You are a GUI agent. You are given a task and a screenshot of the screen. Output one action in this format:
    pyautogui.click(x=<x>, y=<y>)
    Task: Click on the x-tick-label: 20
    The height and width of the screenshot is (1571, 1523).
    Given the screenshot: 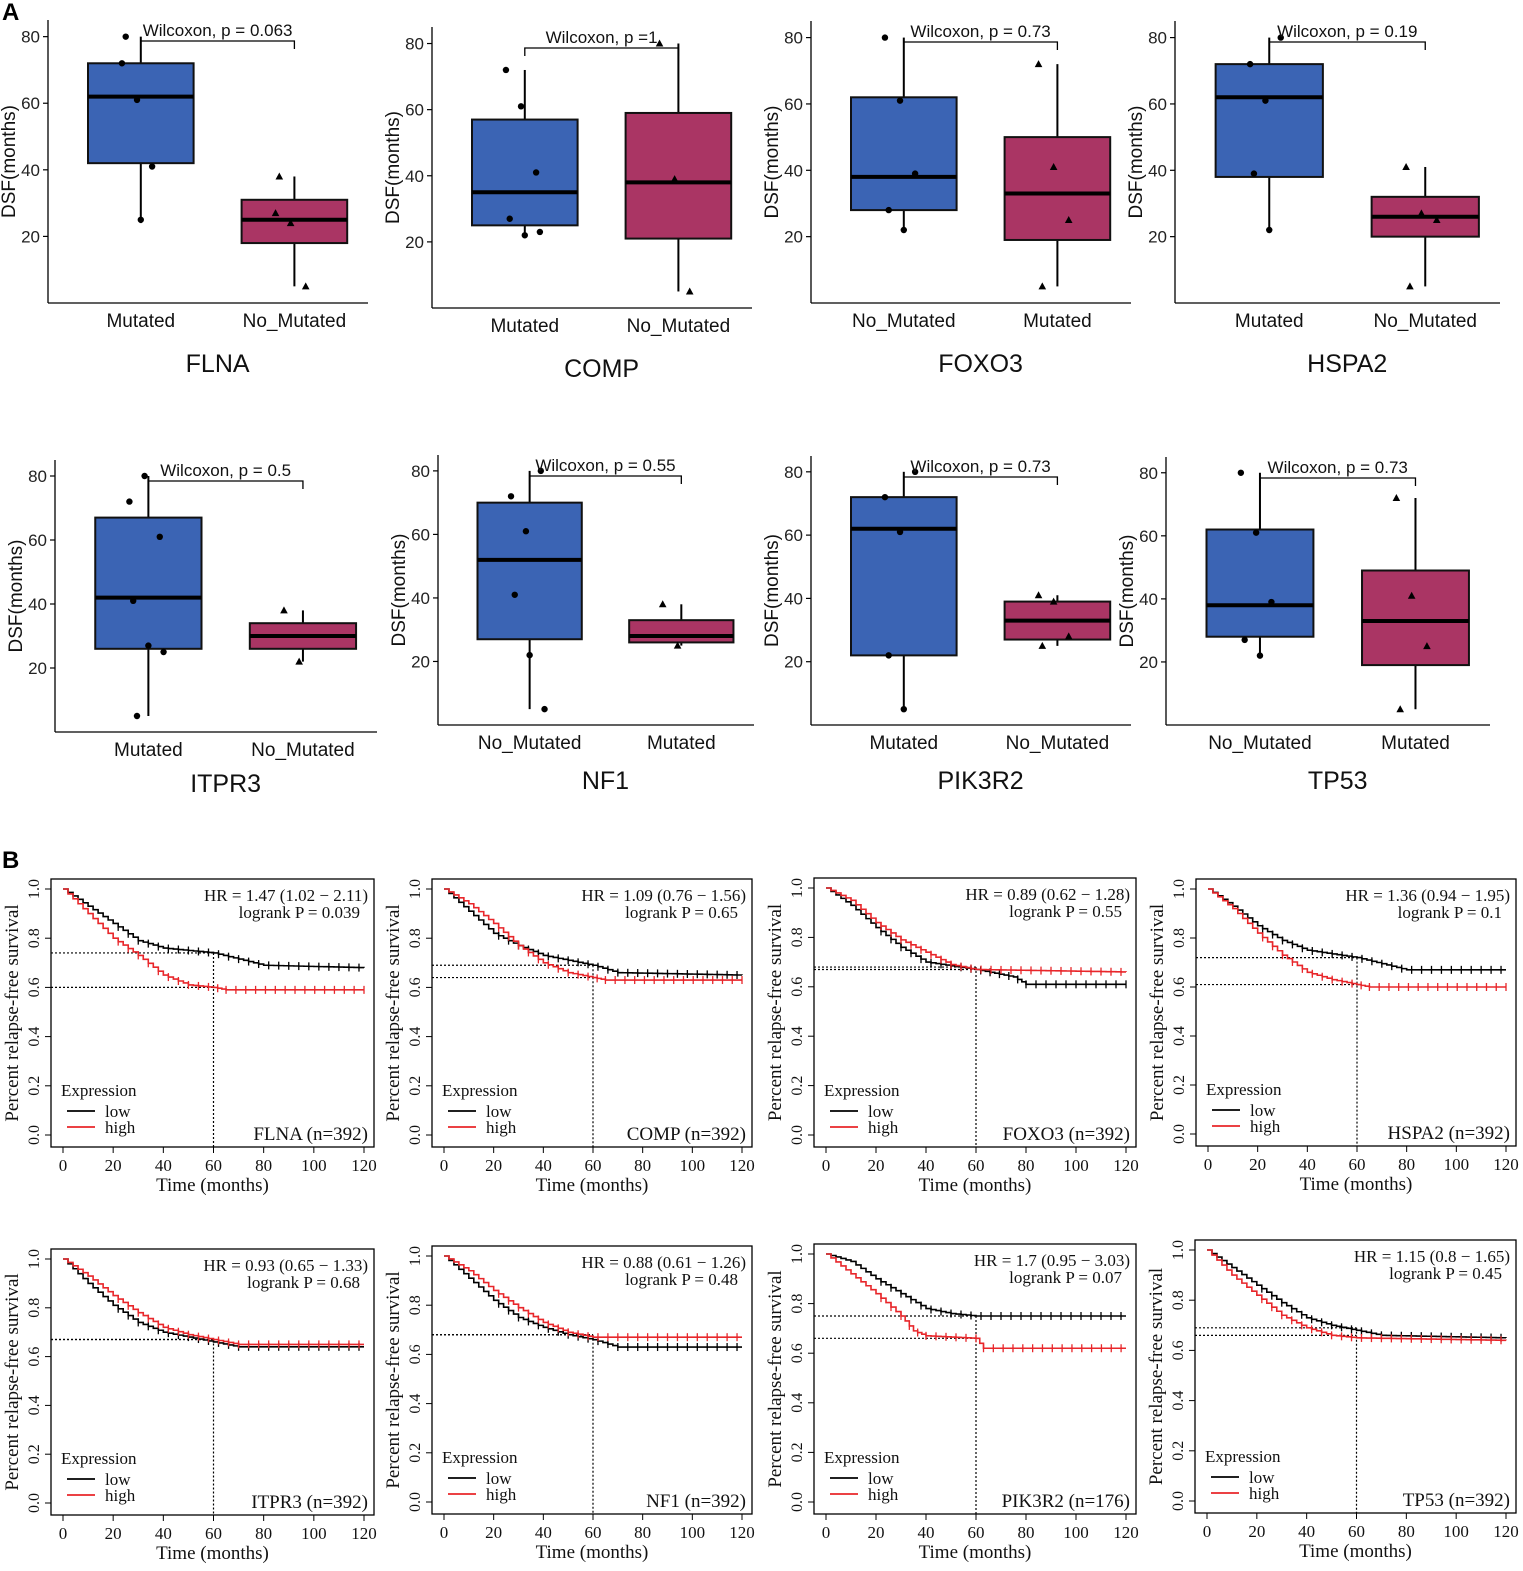 What is the action you would take?
    pyautogui.click(x=493, y=1532)
    